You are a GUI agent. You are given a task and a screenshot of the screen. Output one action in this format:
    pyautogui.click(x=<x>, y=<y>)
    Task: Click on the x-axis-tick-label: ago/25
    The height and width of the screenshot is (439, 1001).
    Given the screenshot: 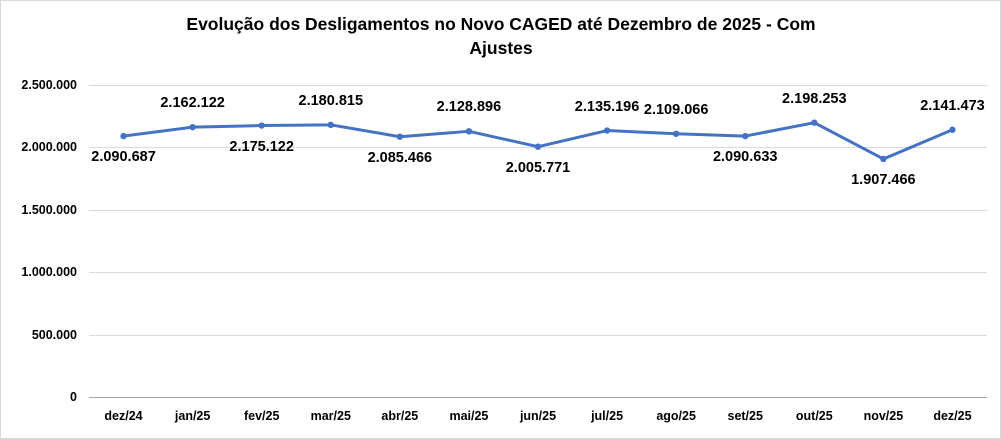 What is the action you would take?
    pyautogui.click(x=676, y=416)
    